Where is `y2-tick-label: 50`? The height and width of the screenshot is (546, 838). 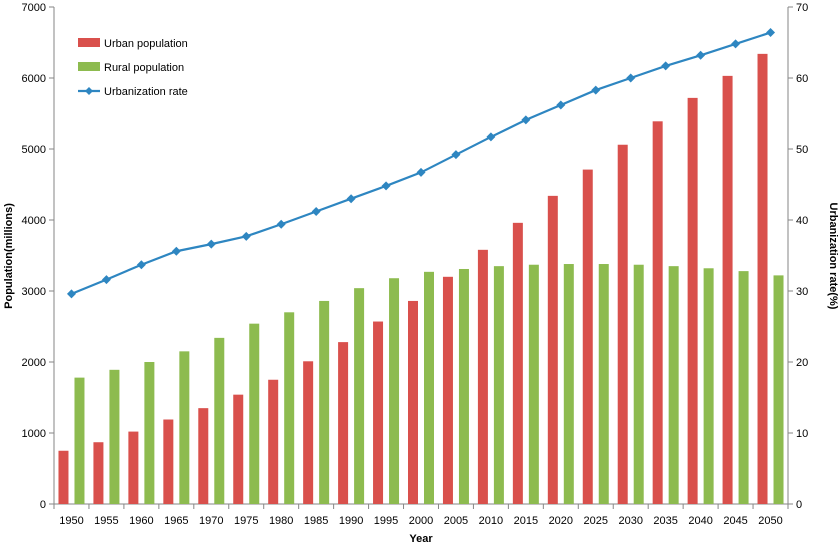
y2-tick-label: 50 is located at coordinates (802, 150).